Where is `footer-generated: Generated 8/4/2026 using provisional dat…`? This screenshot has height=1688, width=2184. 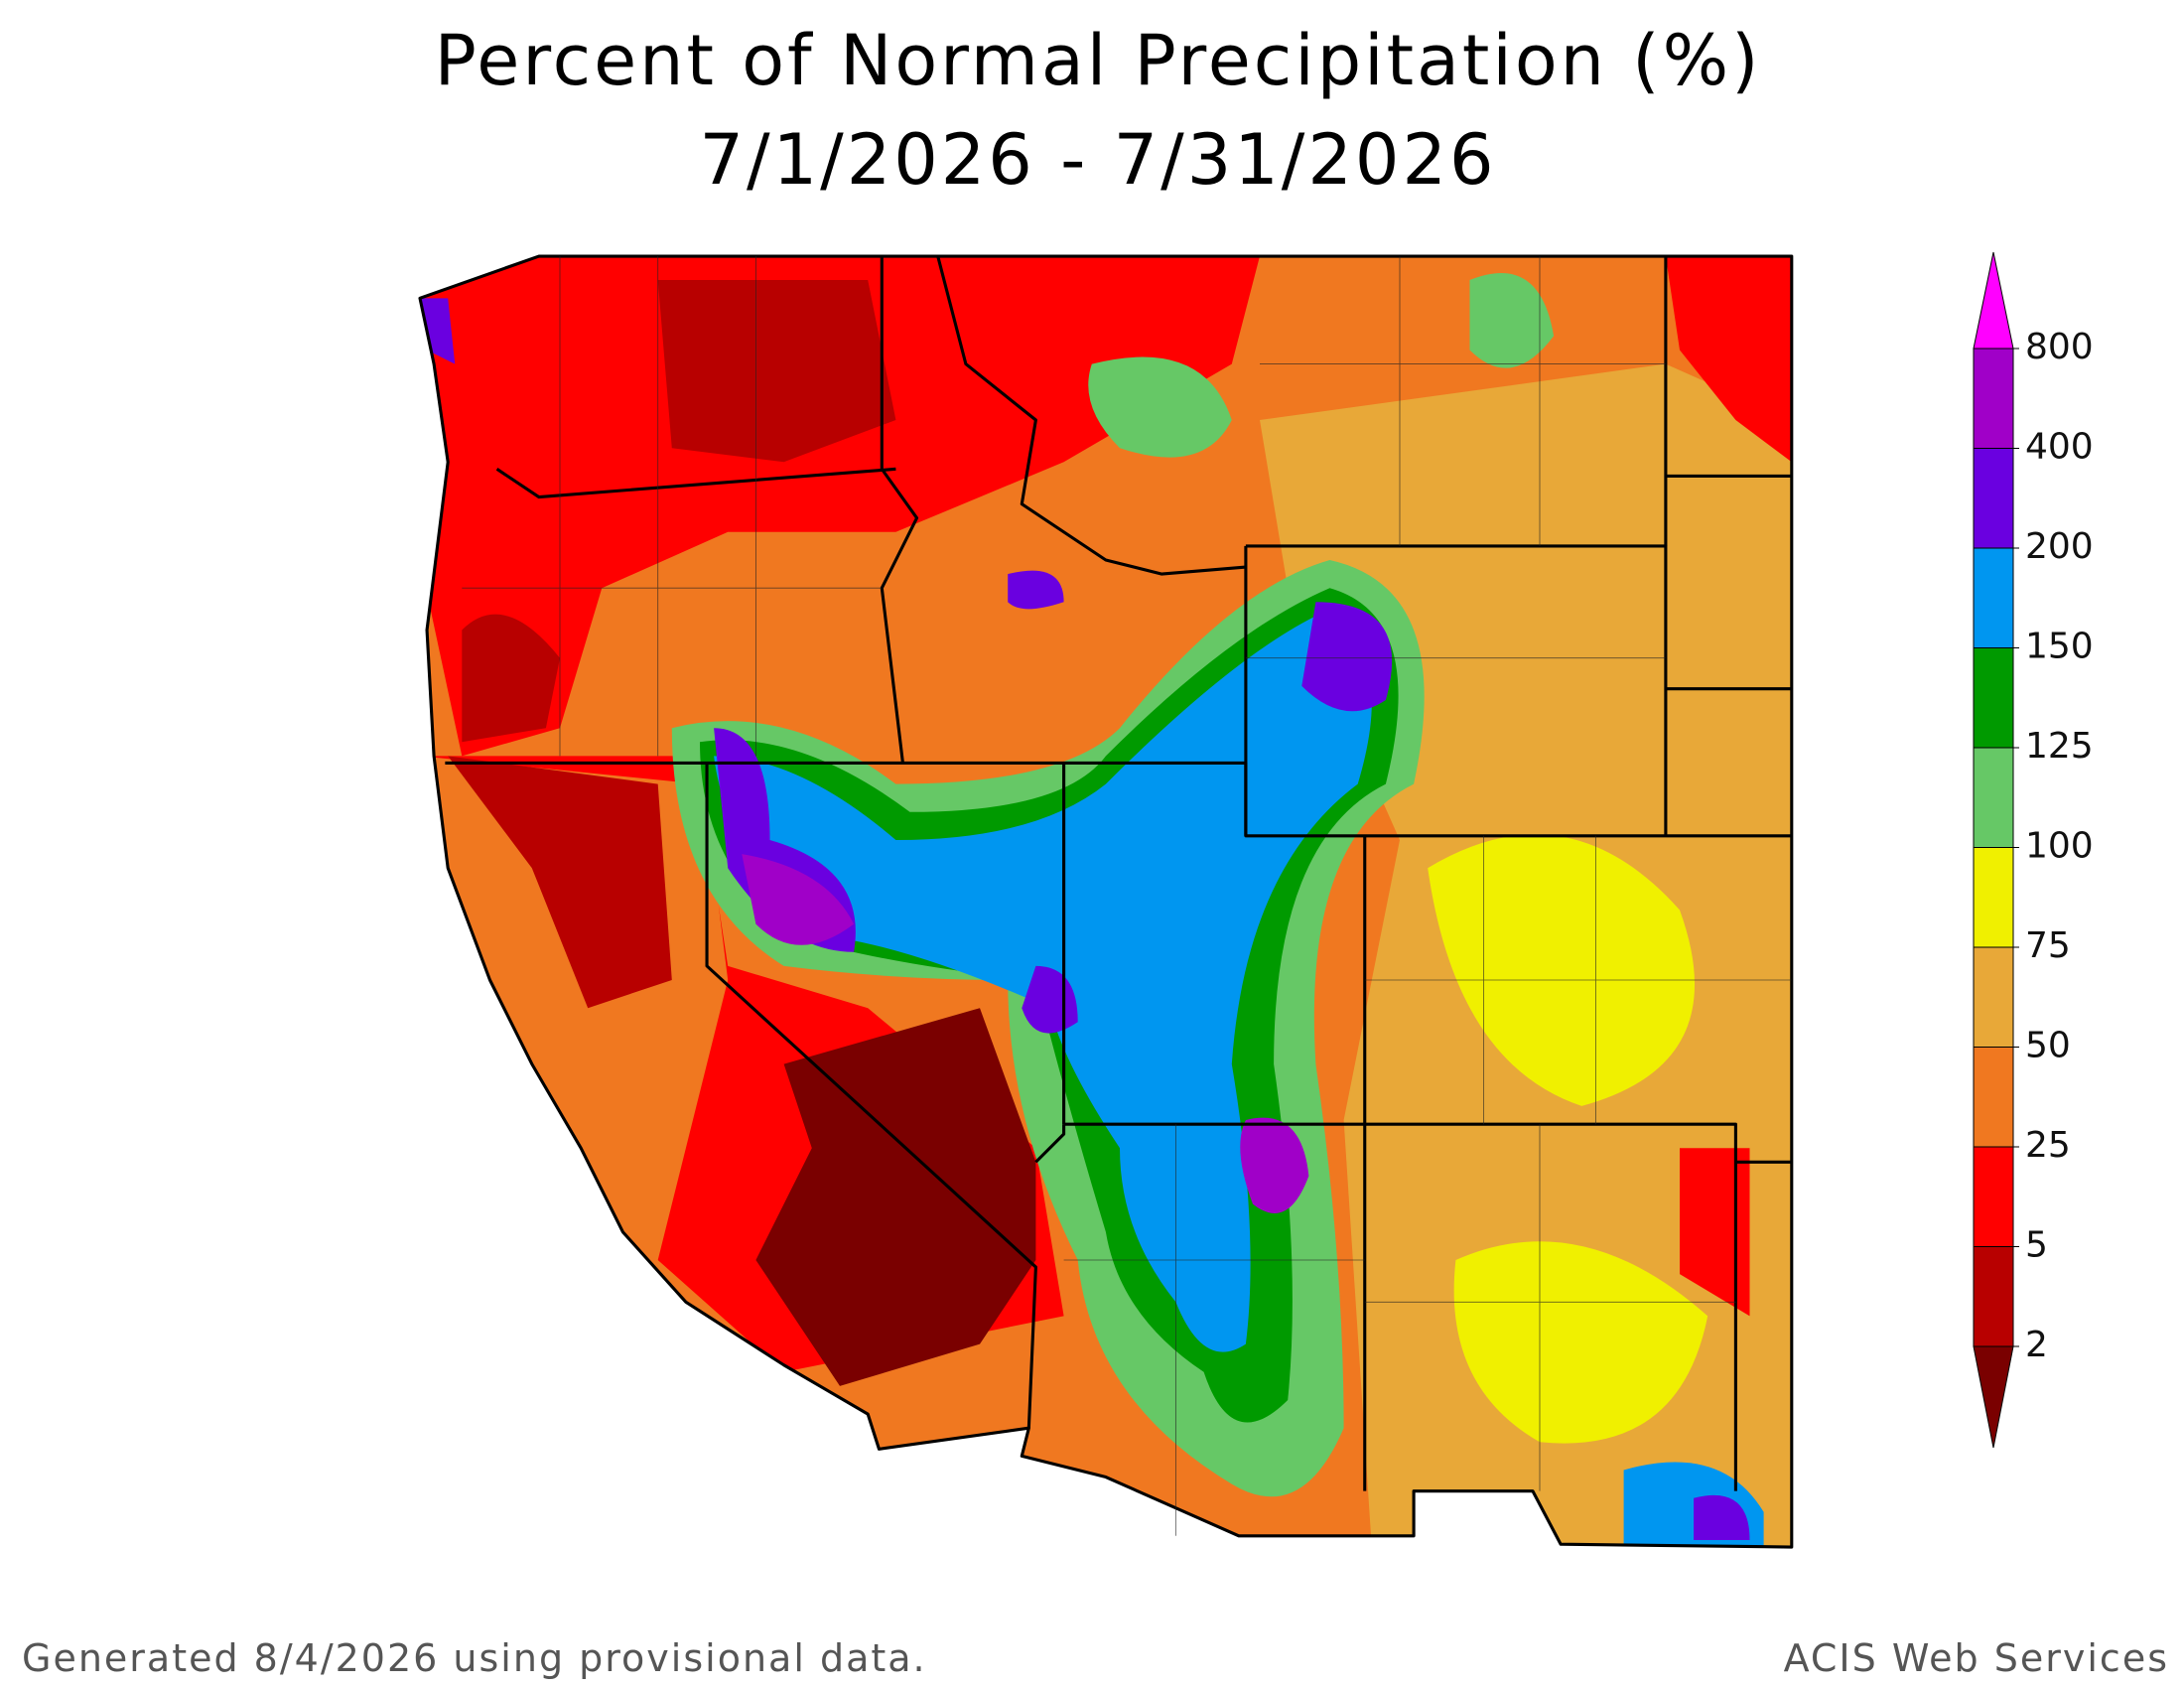 footer-generated: Generated 8/4/2026 using provisional dat… is located at coordinates (474, 1658).